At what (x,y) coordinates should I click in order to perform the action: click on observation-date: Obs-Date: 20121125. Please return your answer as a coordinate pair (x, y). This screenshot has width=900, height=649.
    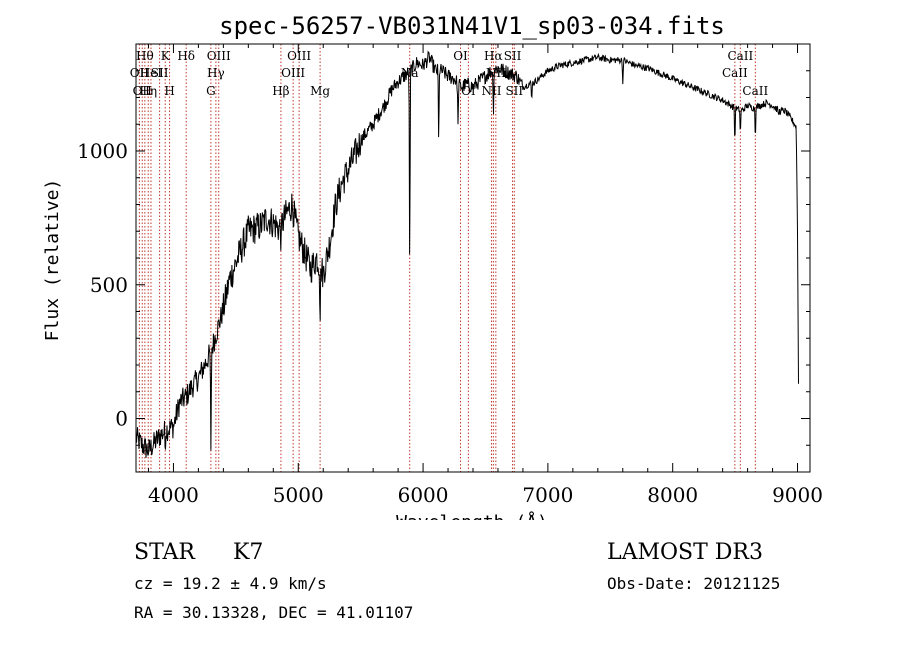
    Looking at the image, I should click on (694, 583).